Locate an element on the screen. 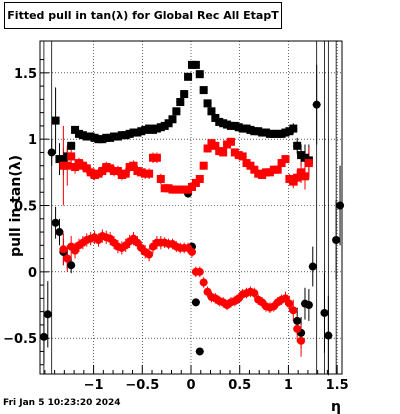 This screenshot has height=414, width=400. x-tick-label: −1 is located at coordinates (94, 385).